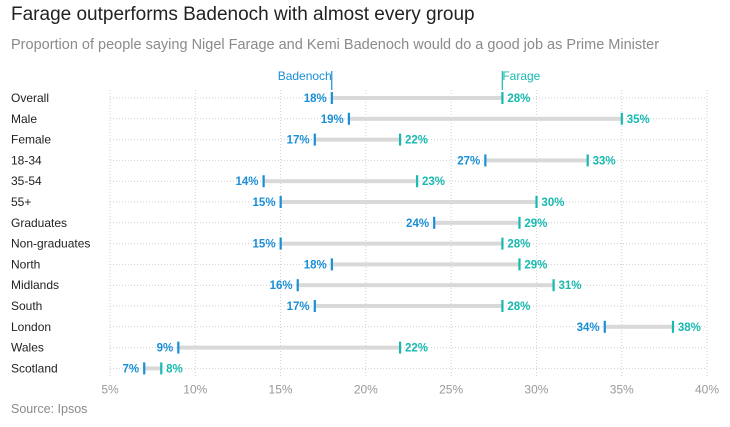  What do you see at coordinates (130, 369) in the screenshot?
I see `badenoch-value-label: 7%` at bounding box center [130, 369].